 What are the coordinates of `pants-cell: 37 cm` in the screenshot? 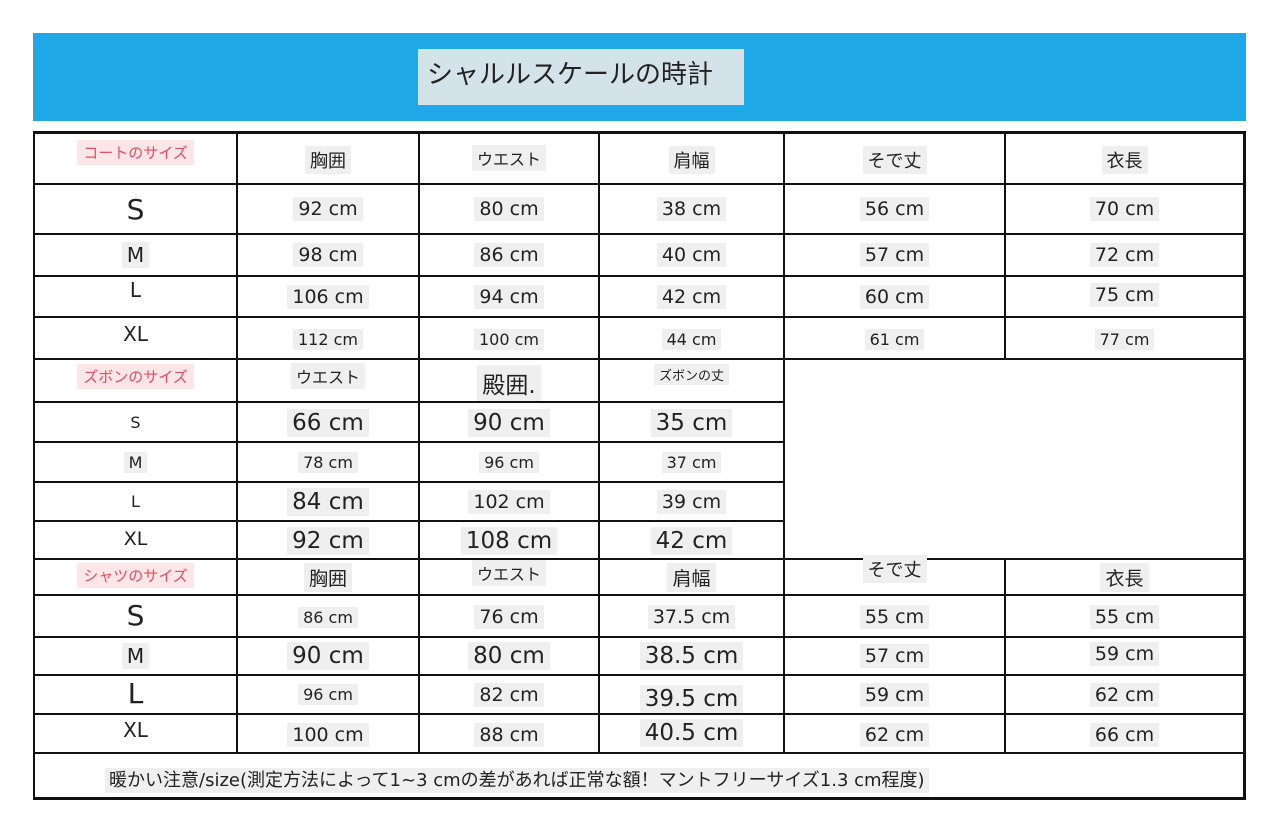 It's located at (691, 462).